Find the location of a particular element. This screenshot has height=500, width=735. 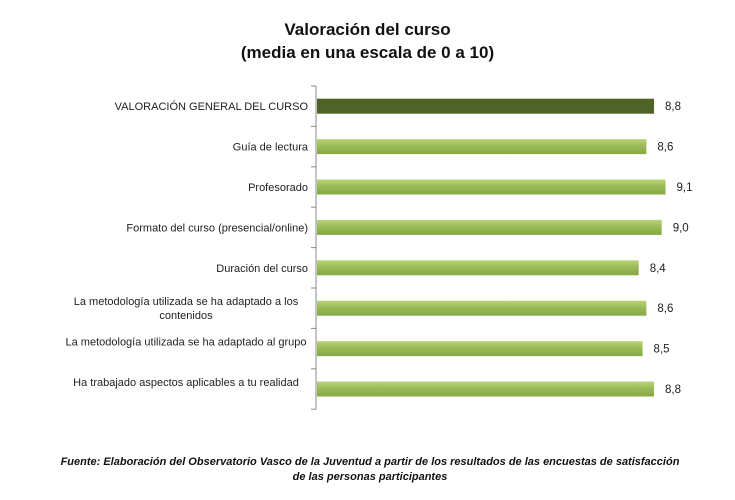

data-label: 9,0 is located at coordinates (681, 228).